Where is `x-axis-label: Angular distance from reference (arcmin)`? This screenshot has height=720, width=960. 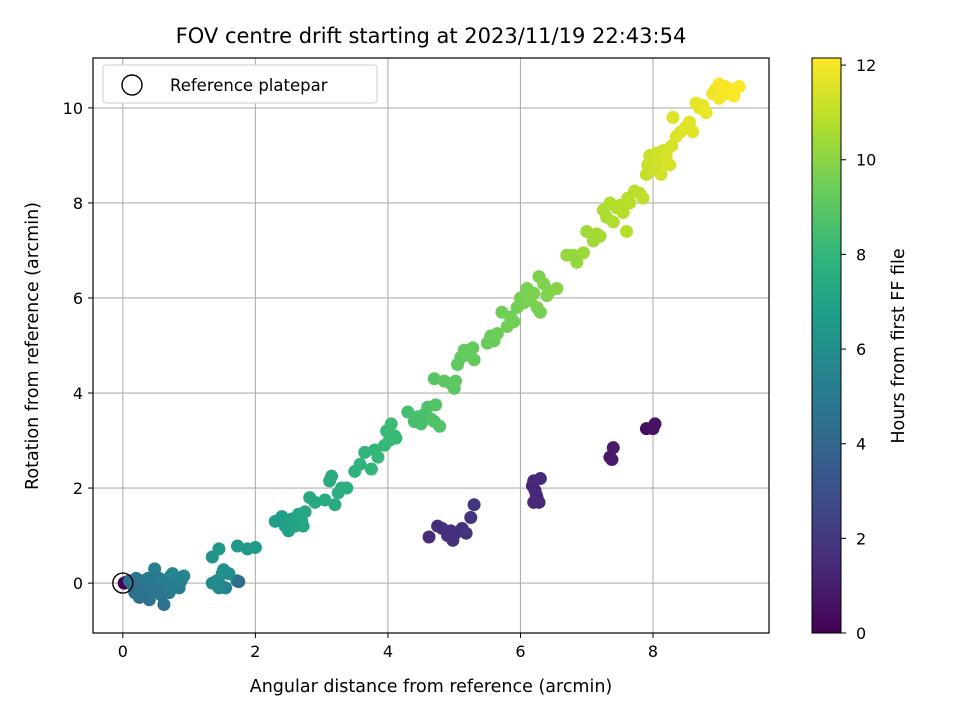 x-axis-label: Angular distance from reference (arcmin) is located at coordinates (431, 687).